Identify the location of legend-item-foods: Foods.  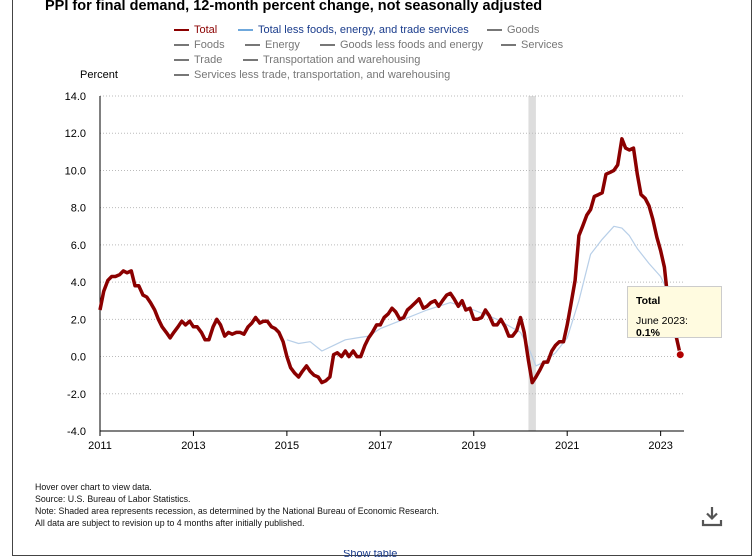
(199, 45).